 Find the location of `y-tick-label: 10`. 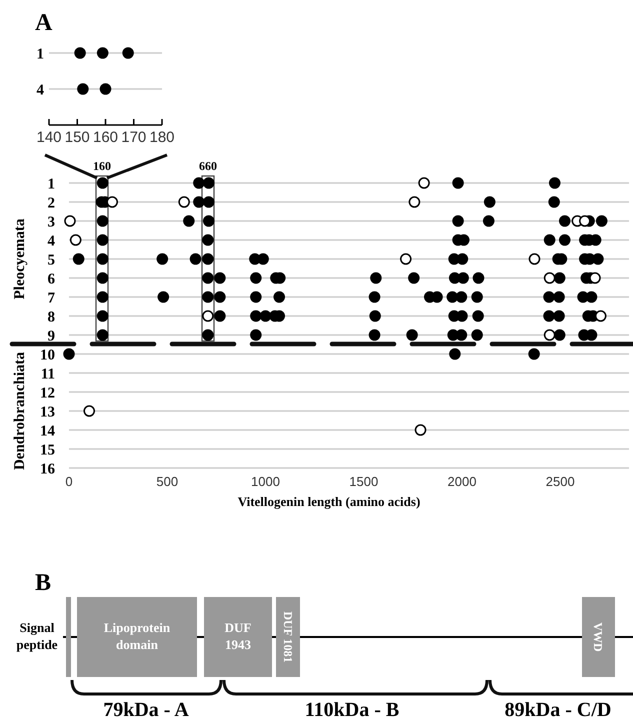

y-tick-label: 10 is located at coordinates (47, 355).